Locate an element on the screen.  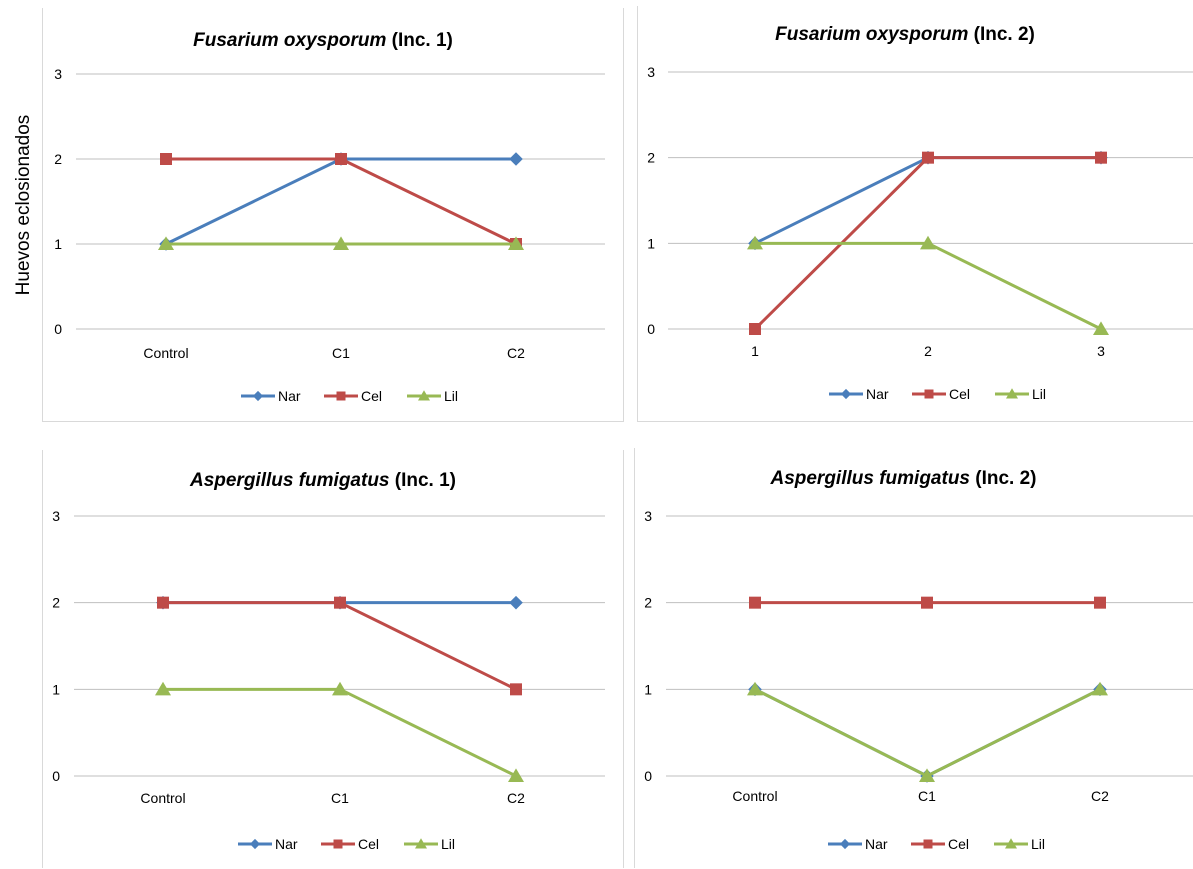
y-axis-label-container: Huevos eclosionados is located at coordinates (20, 210).